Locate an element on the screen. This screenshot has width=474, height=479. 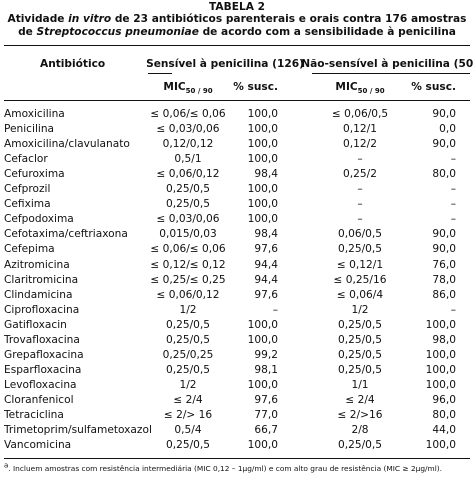
mic-cell: 0,5/1 is located at coordinates (188, 159).